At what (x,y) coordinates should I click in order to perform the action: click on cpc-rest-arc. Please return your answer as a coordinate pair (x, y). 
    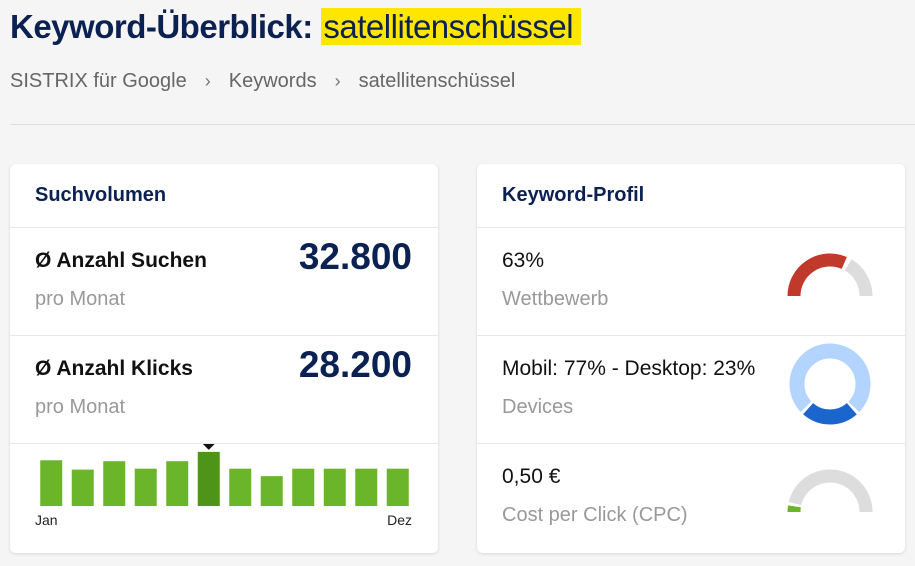
    Looking at the image, I should click on (830, 491).